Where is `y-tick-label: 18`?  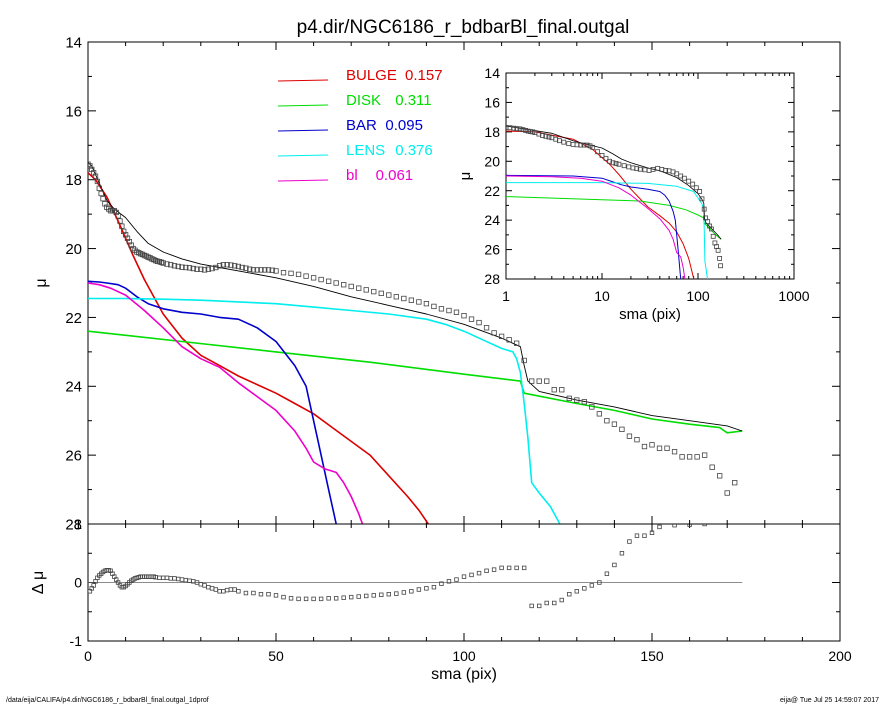
y-tick-label: 18 is located at coordinates (73, 180).